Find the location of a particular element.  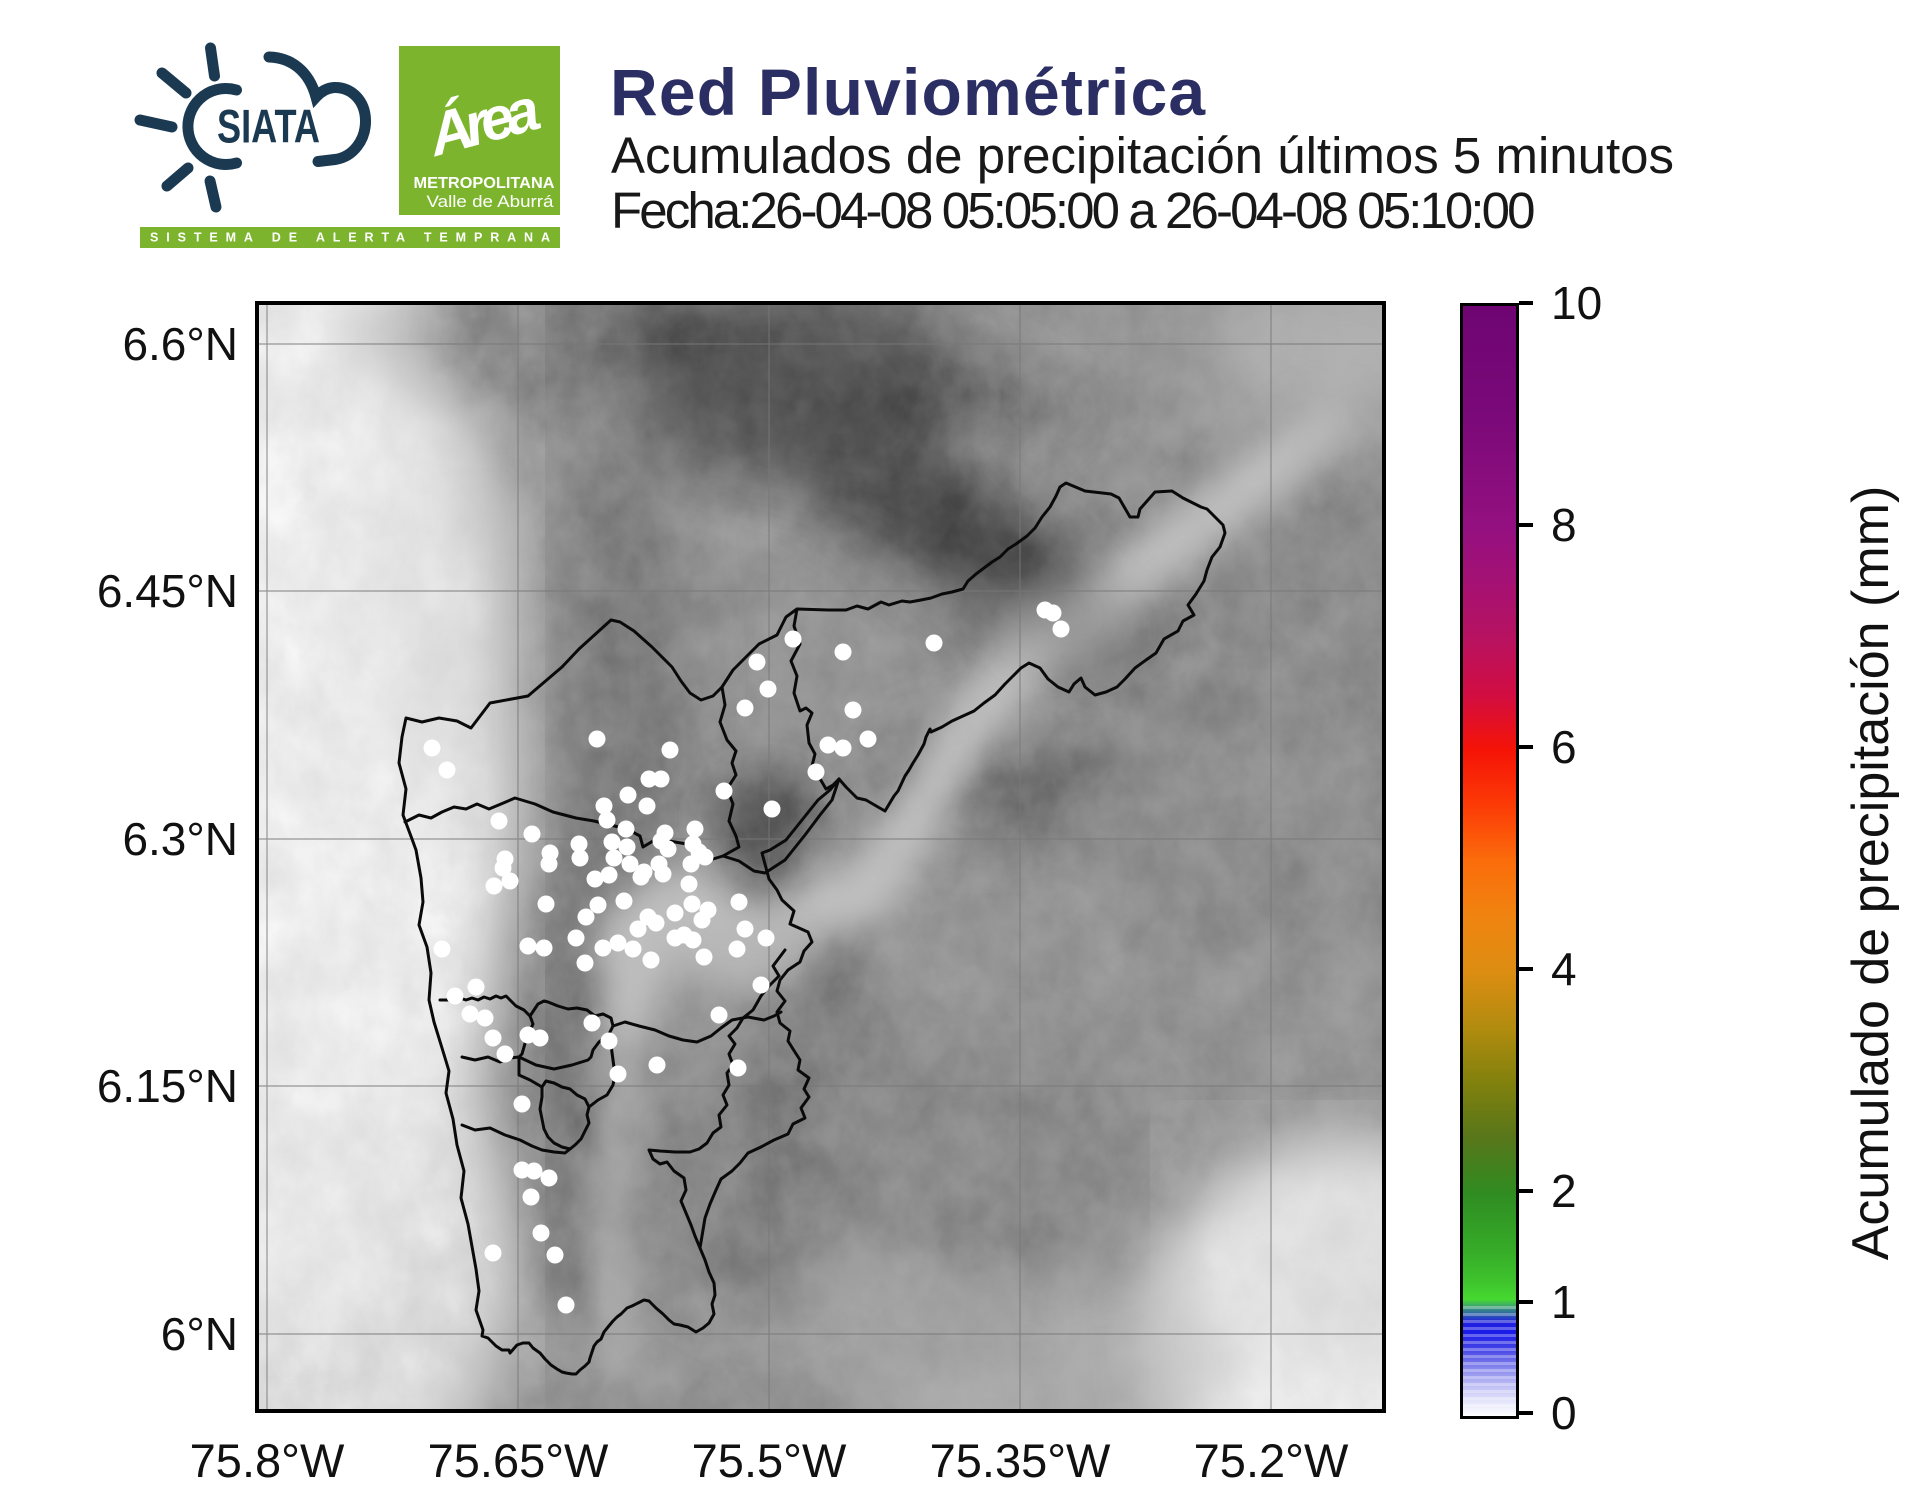

svg-text: SISTEMA DE ALERTA TEMPRANA is located at coordinates (350, 238).